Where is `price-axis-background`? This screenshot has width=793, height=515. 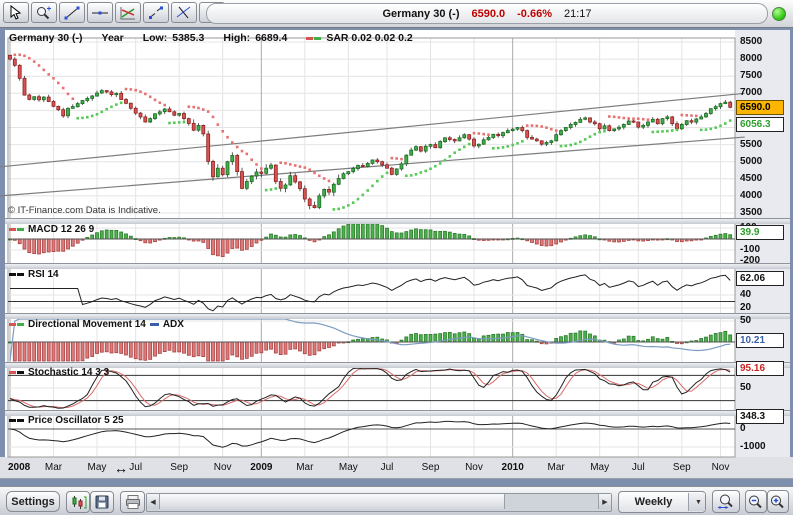
price-axis-background is located at coordinates (762, 243).